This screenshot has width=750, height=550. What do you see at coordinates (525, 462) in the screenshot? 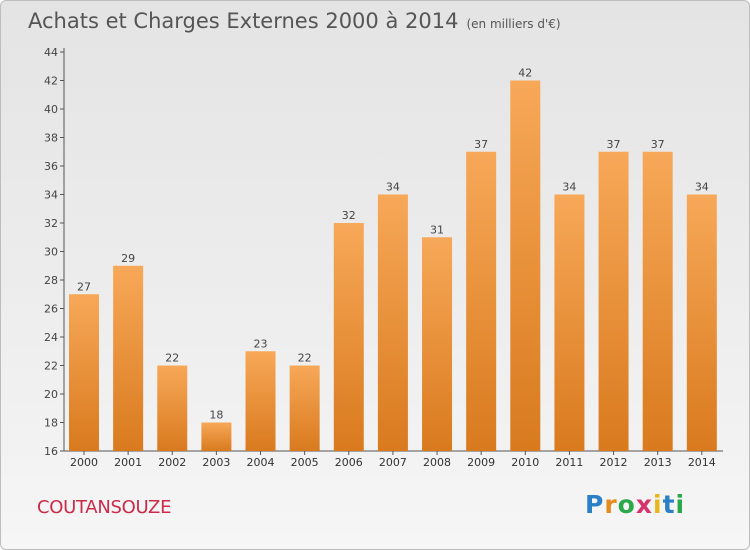
I see `x-tick-label: 2010` at bounding box center [525, 462].